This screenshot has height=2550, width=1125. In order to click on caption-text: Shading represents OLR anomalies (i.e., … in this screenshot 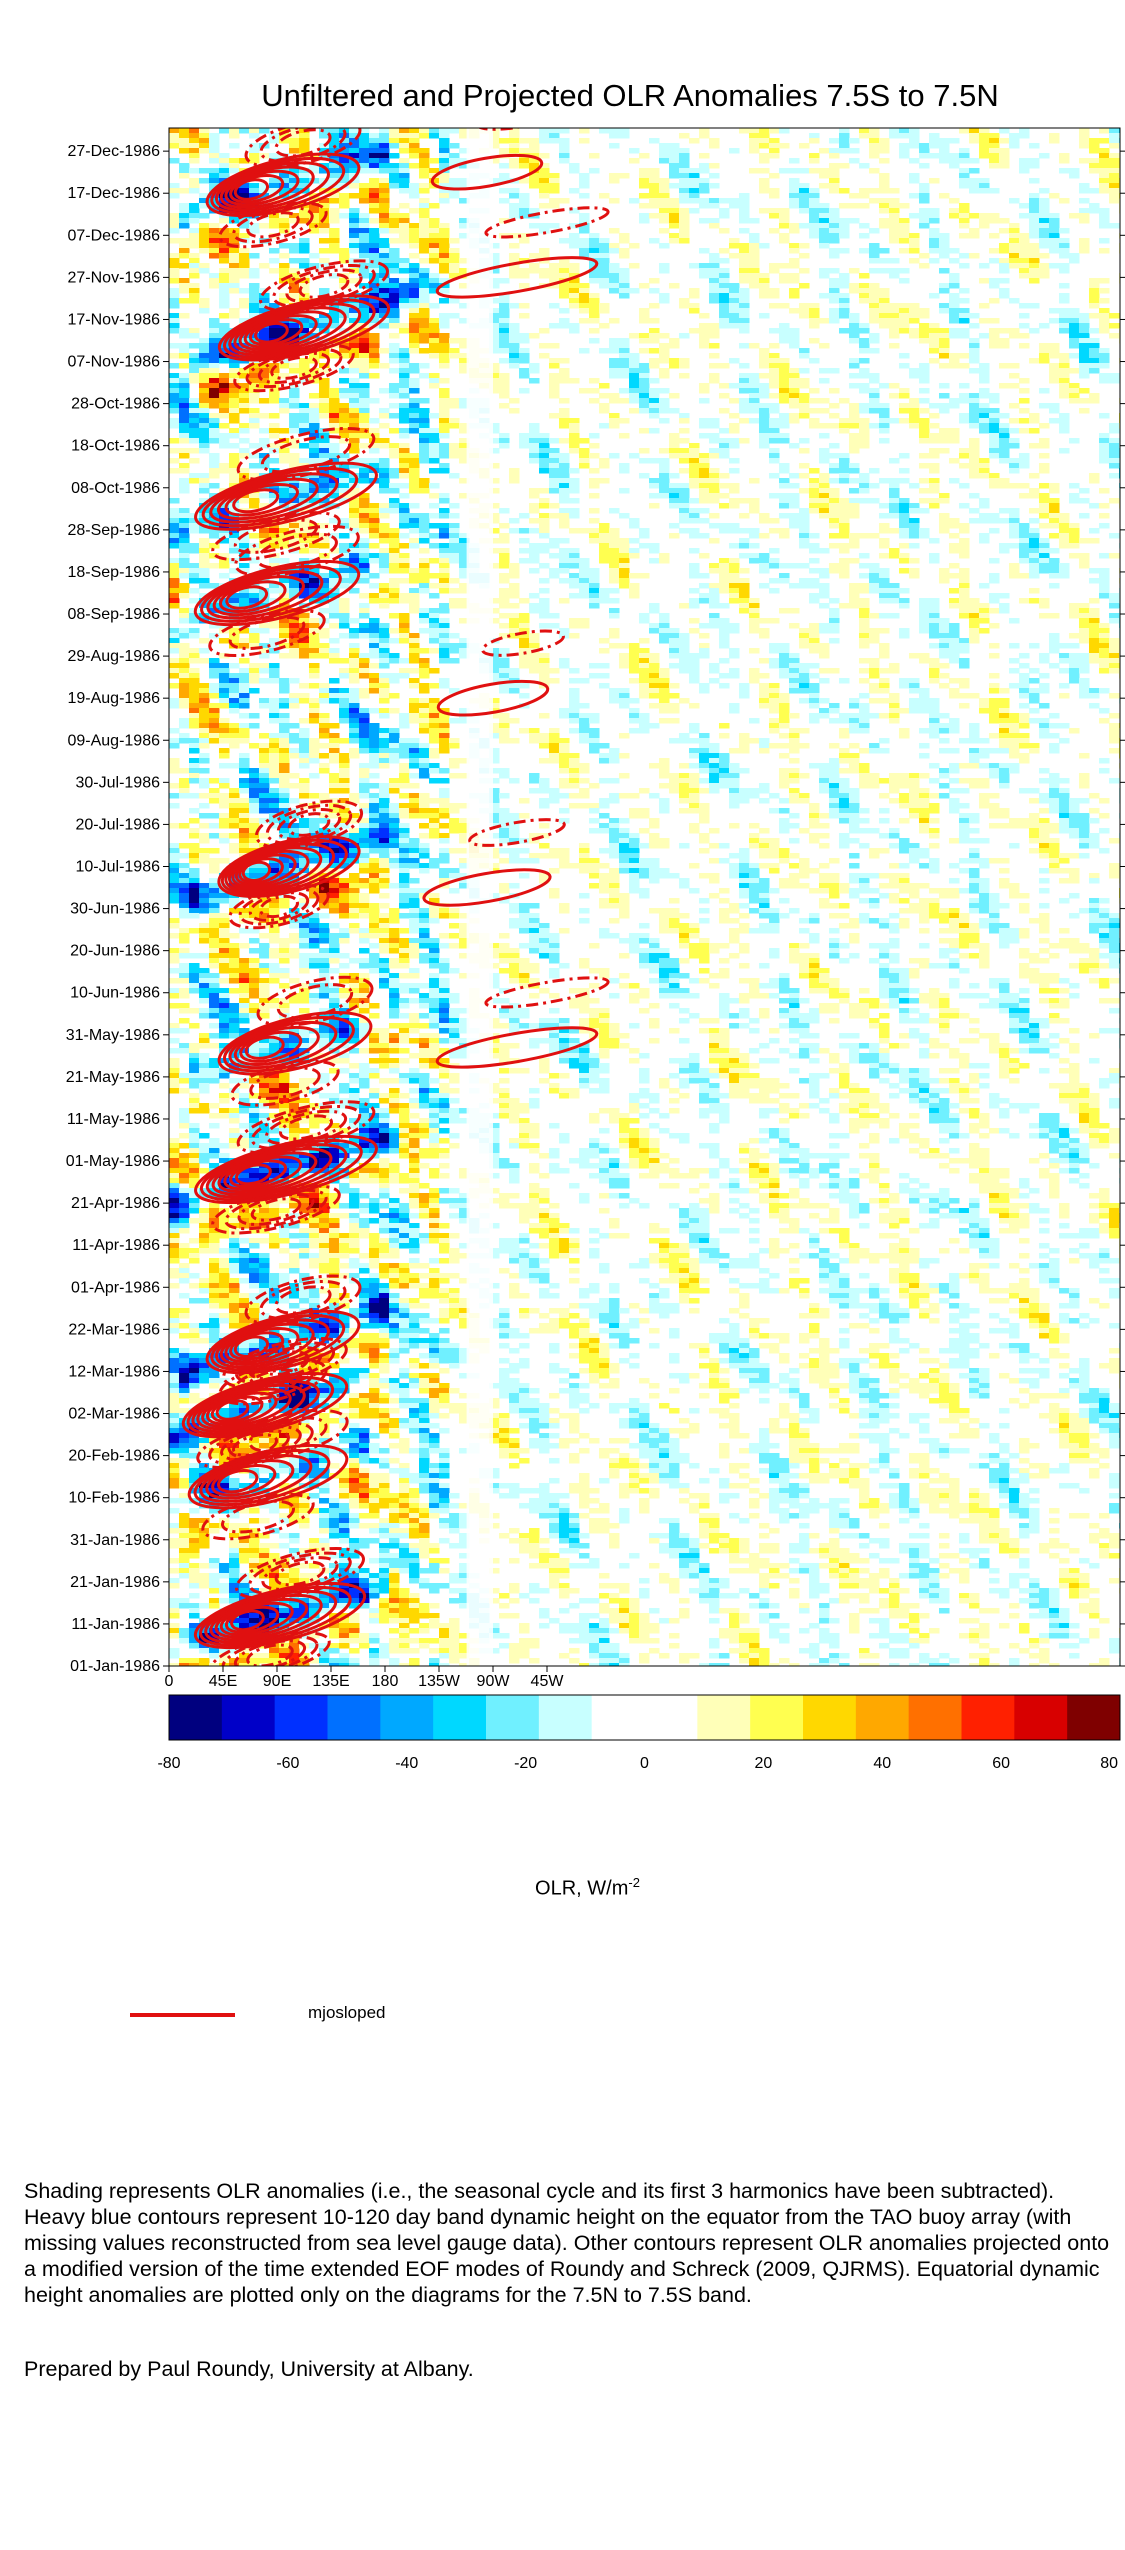, I will do `click(567, 2243)`.